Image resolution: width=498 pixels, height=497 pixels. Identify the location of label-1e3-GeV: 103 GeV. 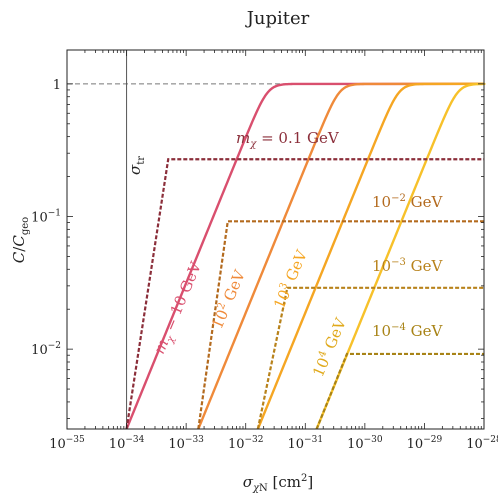
(290, 278).